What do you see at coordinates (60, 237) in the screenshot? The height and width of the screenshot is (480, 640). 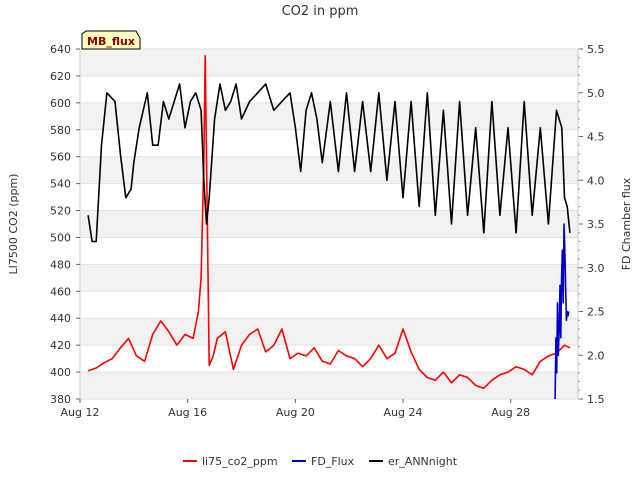 I see `left-tick-label: 500` at bounding box center [60, 237].